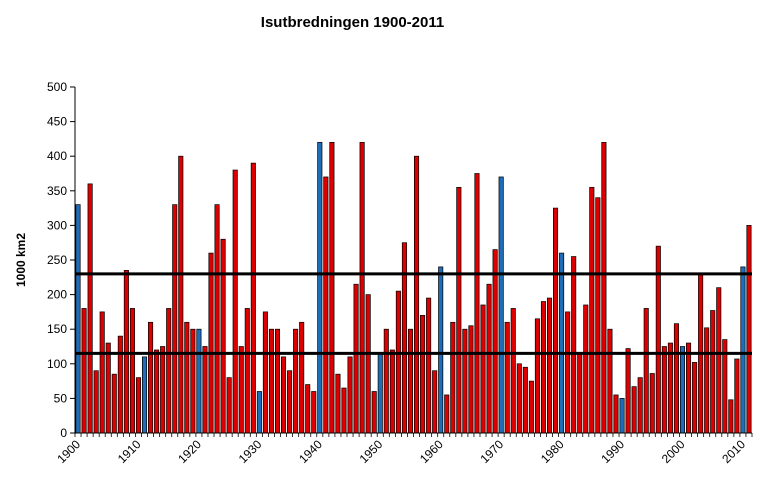 Image resolution: width=775 pixels, height=496 pixels. I want to click on x-tick-label: 1950, so click(371, 451).